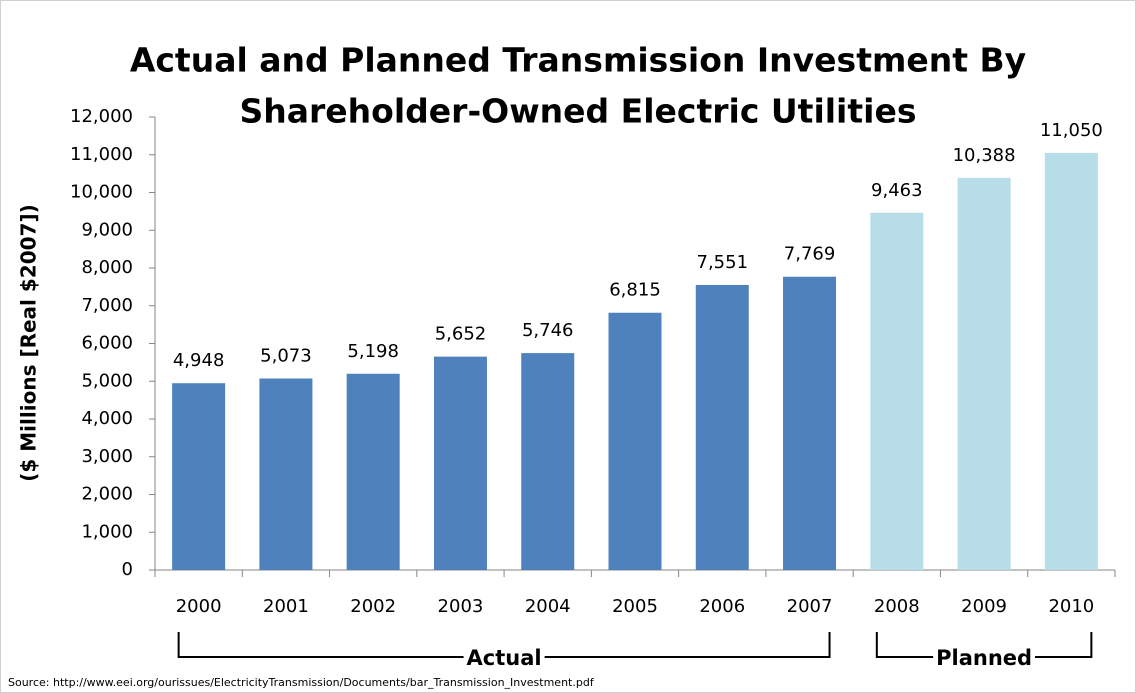  Describe the element at coordinates (107, 305) in the screenshot. I see `y-tick-label: 7,000` at that location.